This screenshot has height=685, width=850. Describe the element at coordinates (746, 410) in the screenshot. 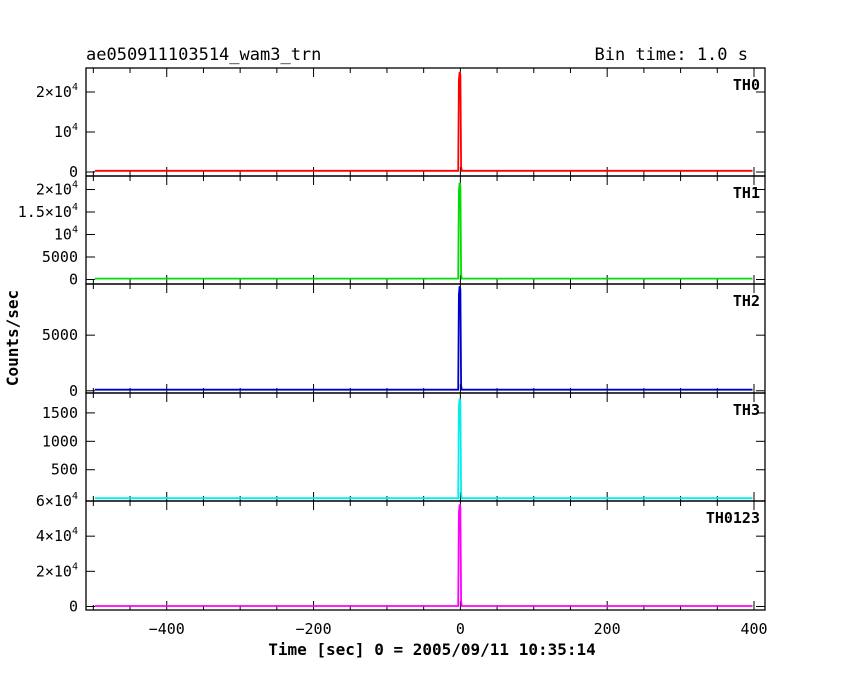

I see `panel-label: TH3` at that location.